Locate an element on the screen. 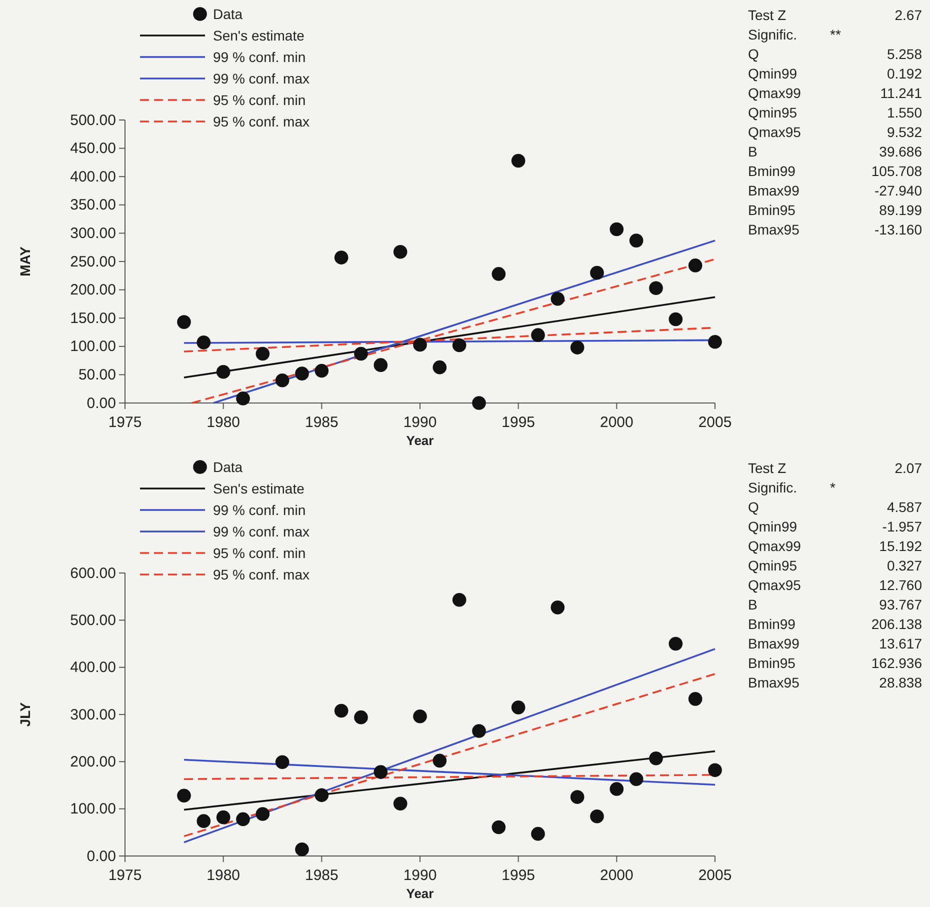  text: Qmin95 0.327 is located at coordinates (835, 566).